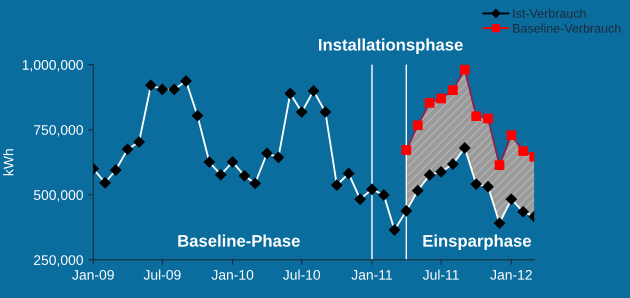 The width and height of the screenshot is (630, 298). I want to click on y-tick-label: 500,000, so click(58, 196).